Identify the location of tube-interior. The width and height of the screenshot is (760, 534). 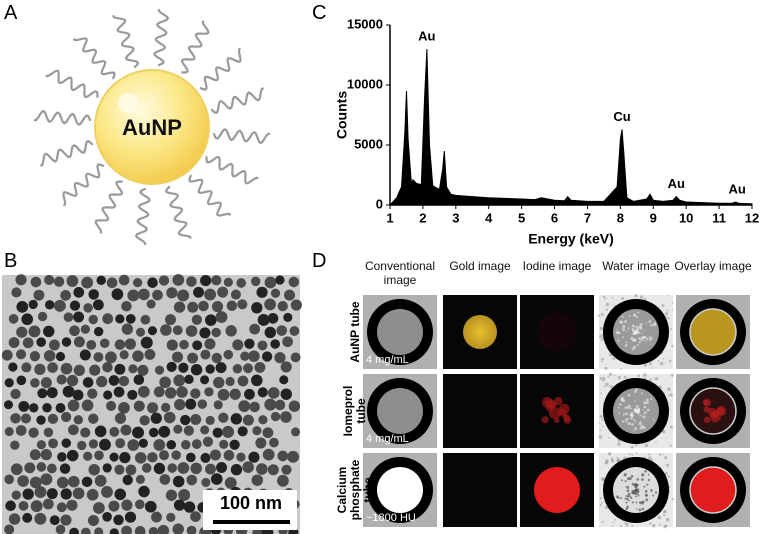
(400, 490).